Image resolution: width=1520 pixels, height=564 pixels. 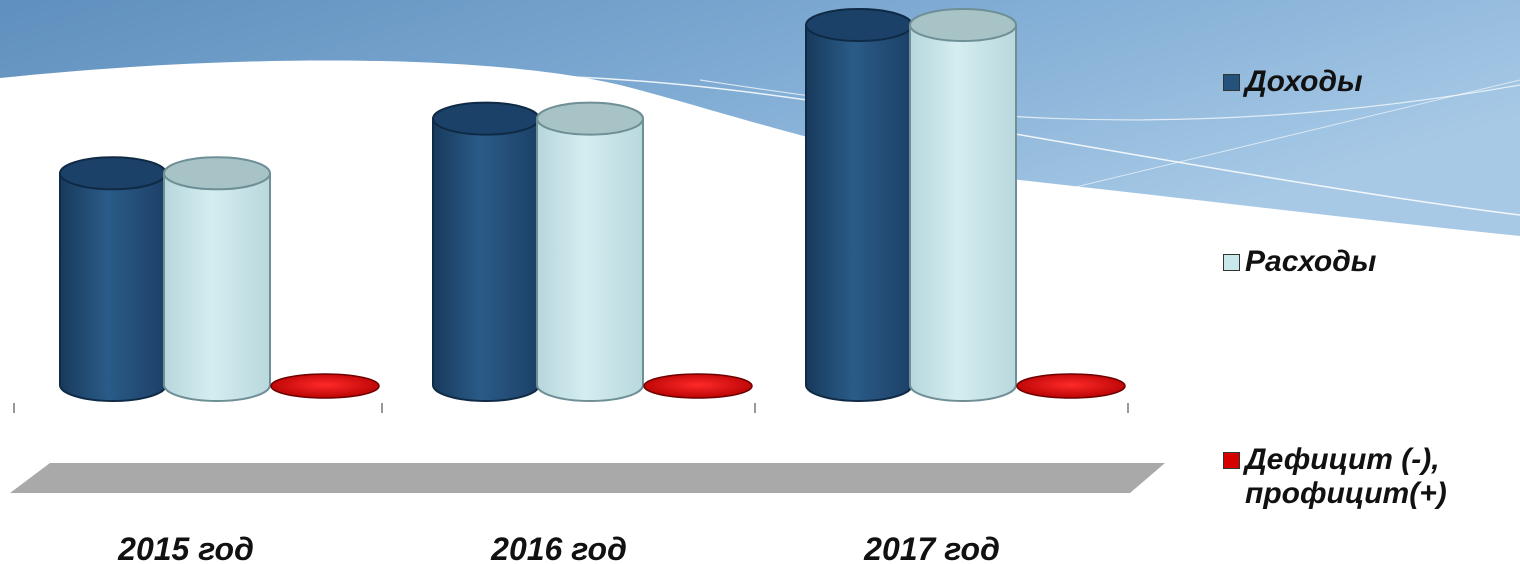 I want to click on legend-label-income: Доходы, so click(x=1304, y=81).